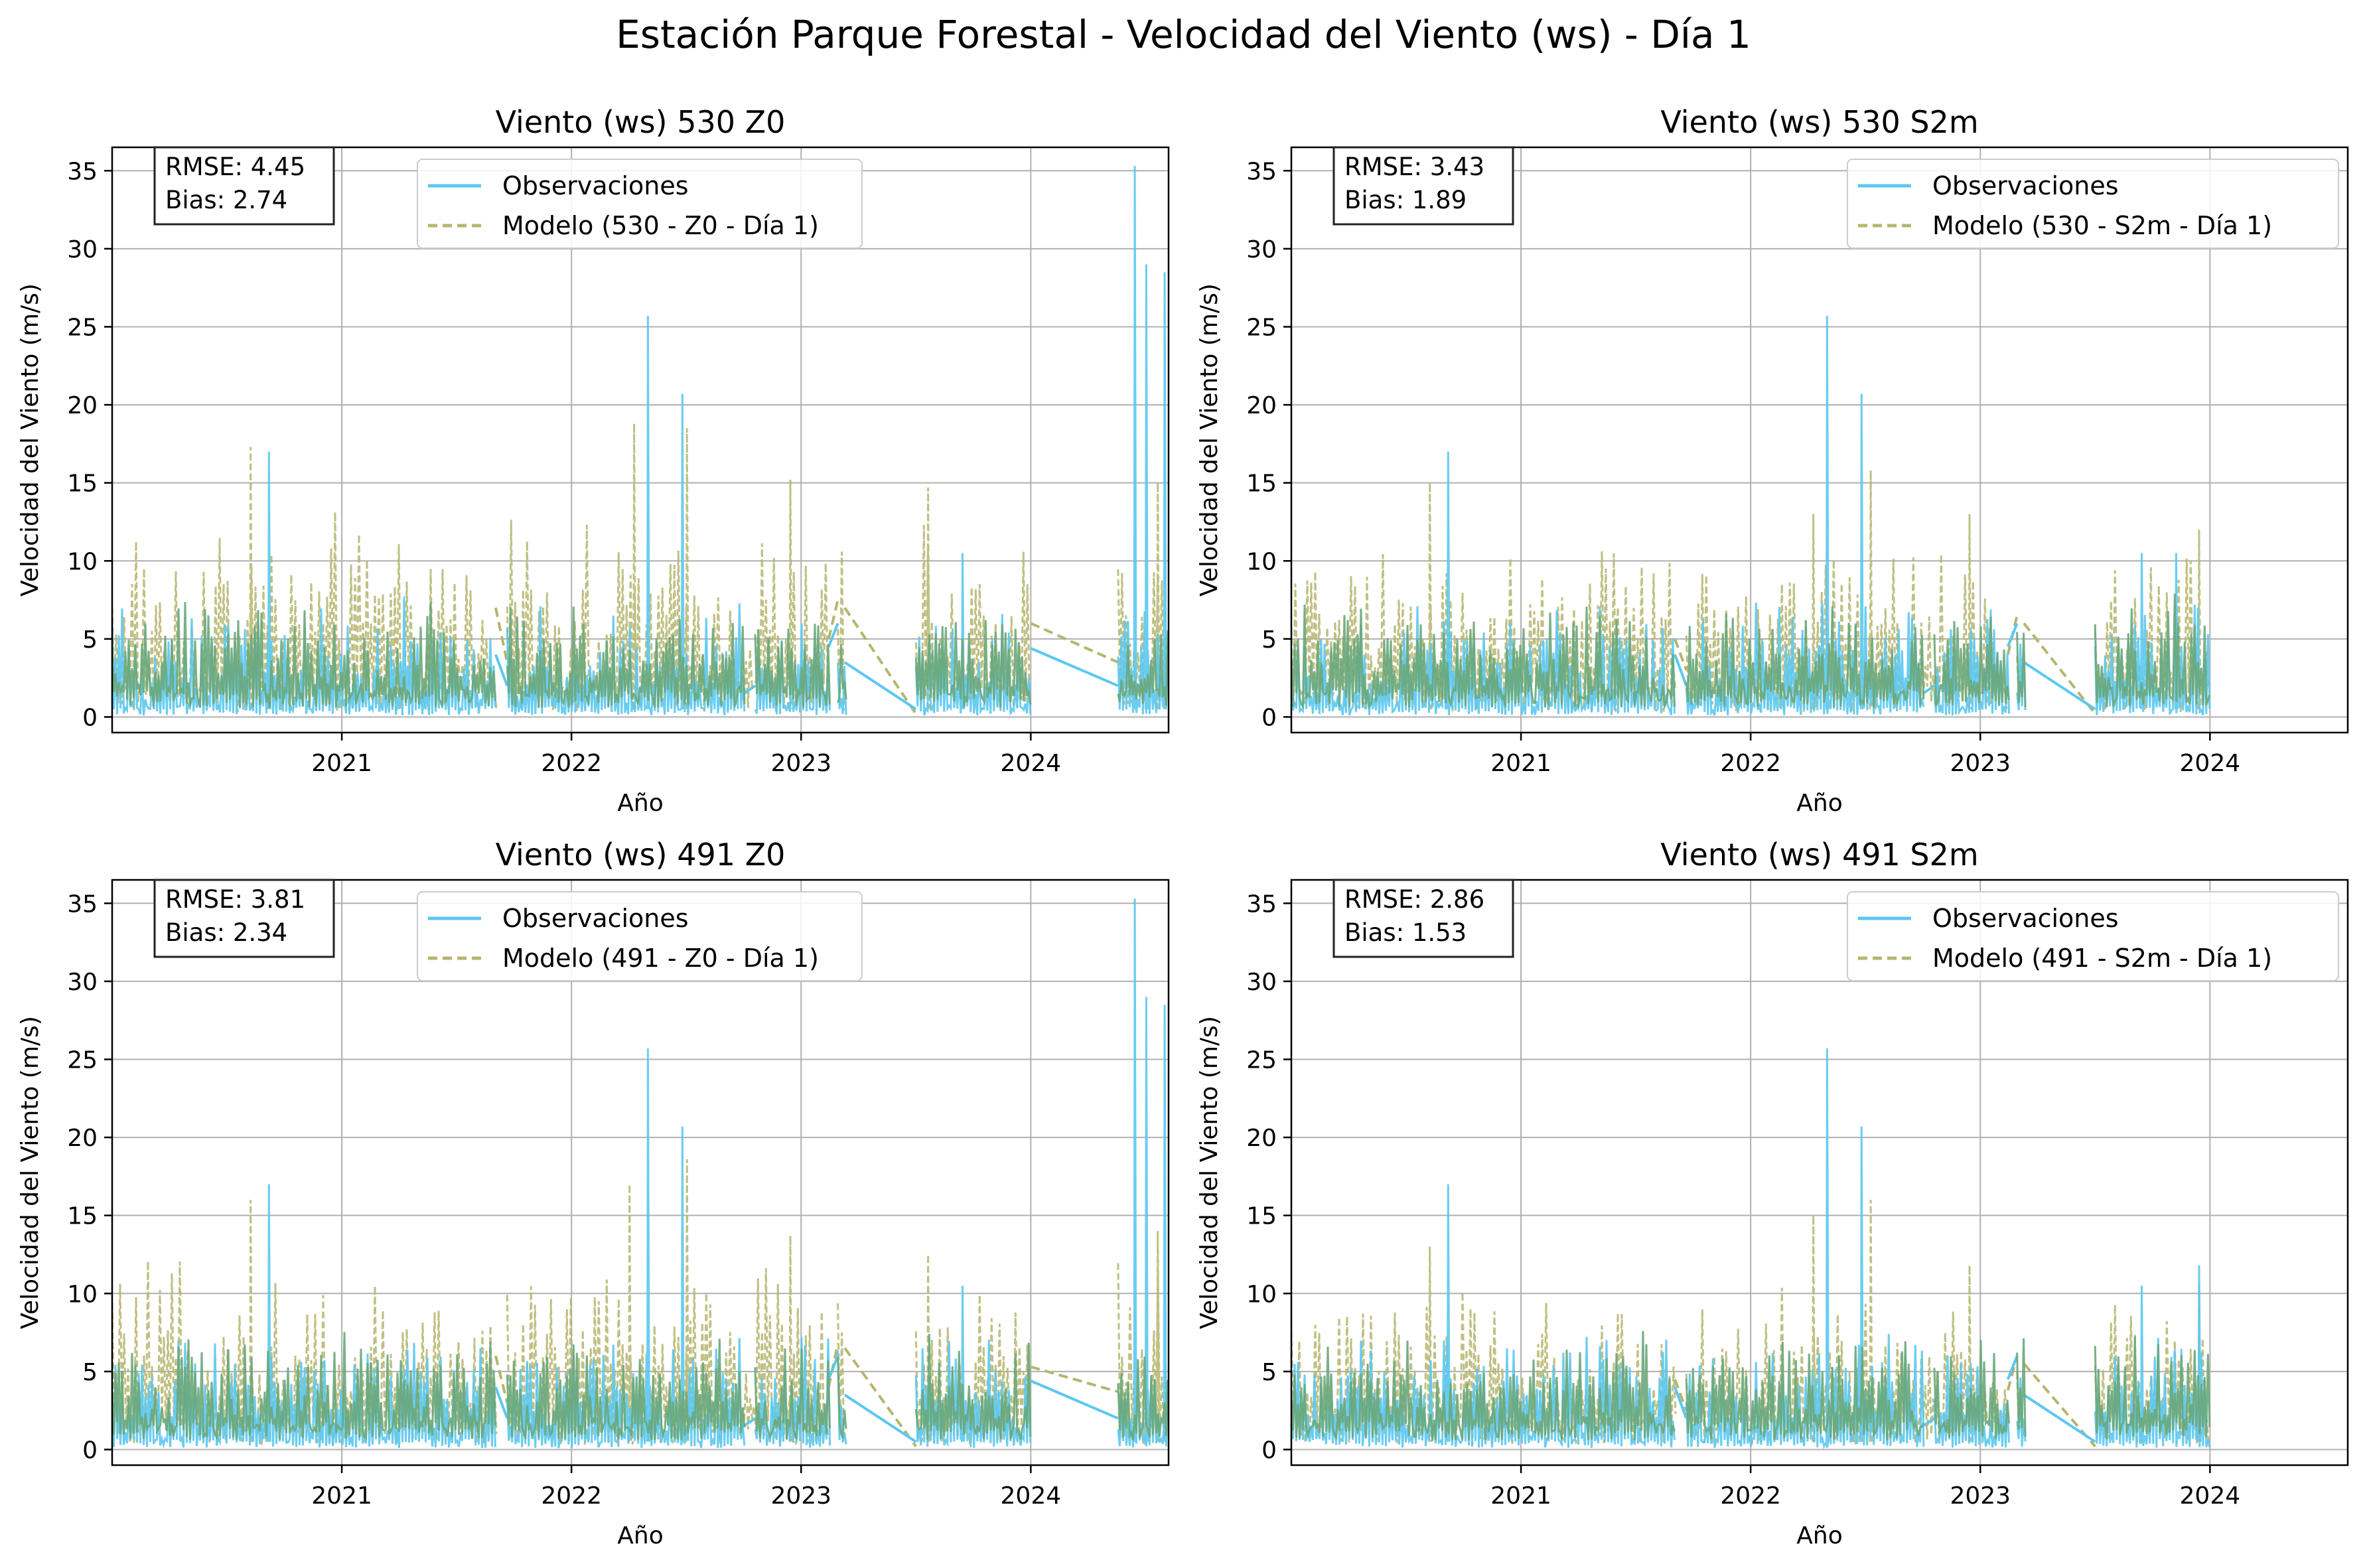 The height and width of the screenshot is (1568, 2367). I want to click on panel-title: Viento (ws) 491 S2m, so click(1819, 855).